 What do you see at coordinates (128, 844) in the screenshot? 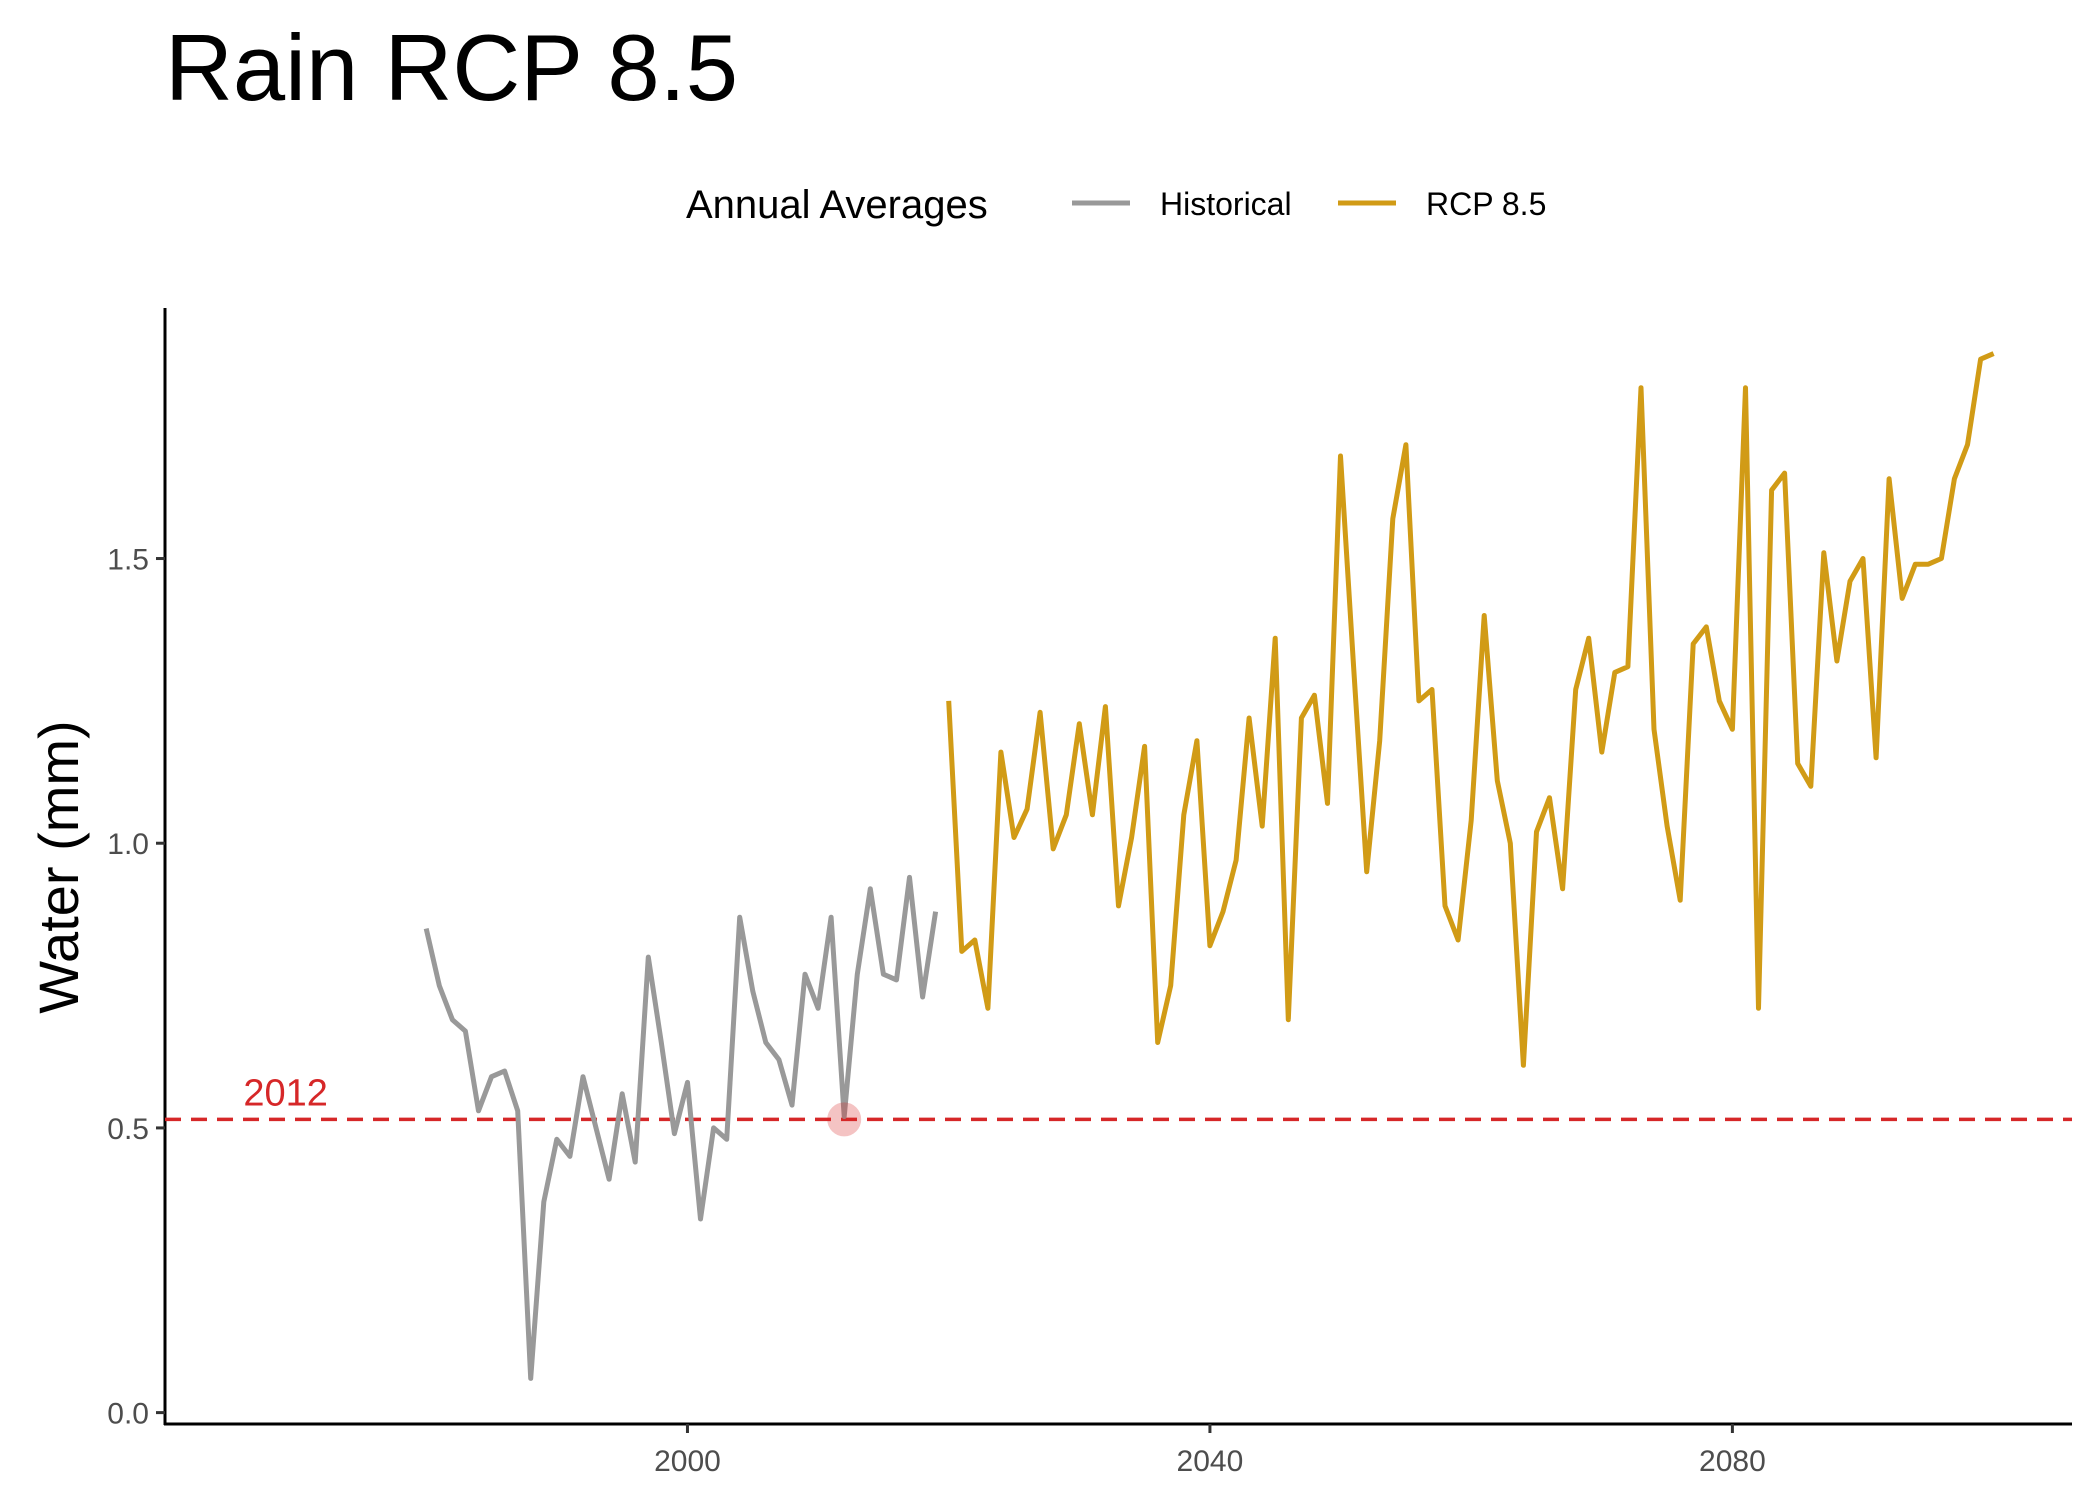
I see `y-tick-label: 1.0` at bounding box center [128, 844].